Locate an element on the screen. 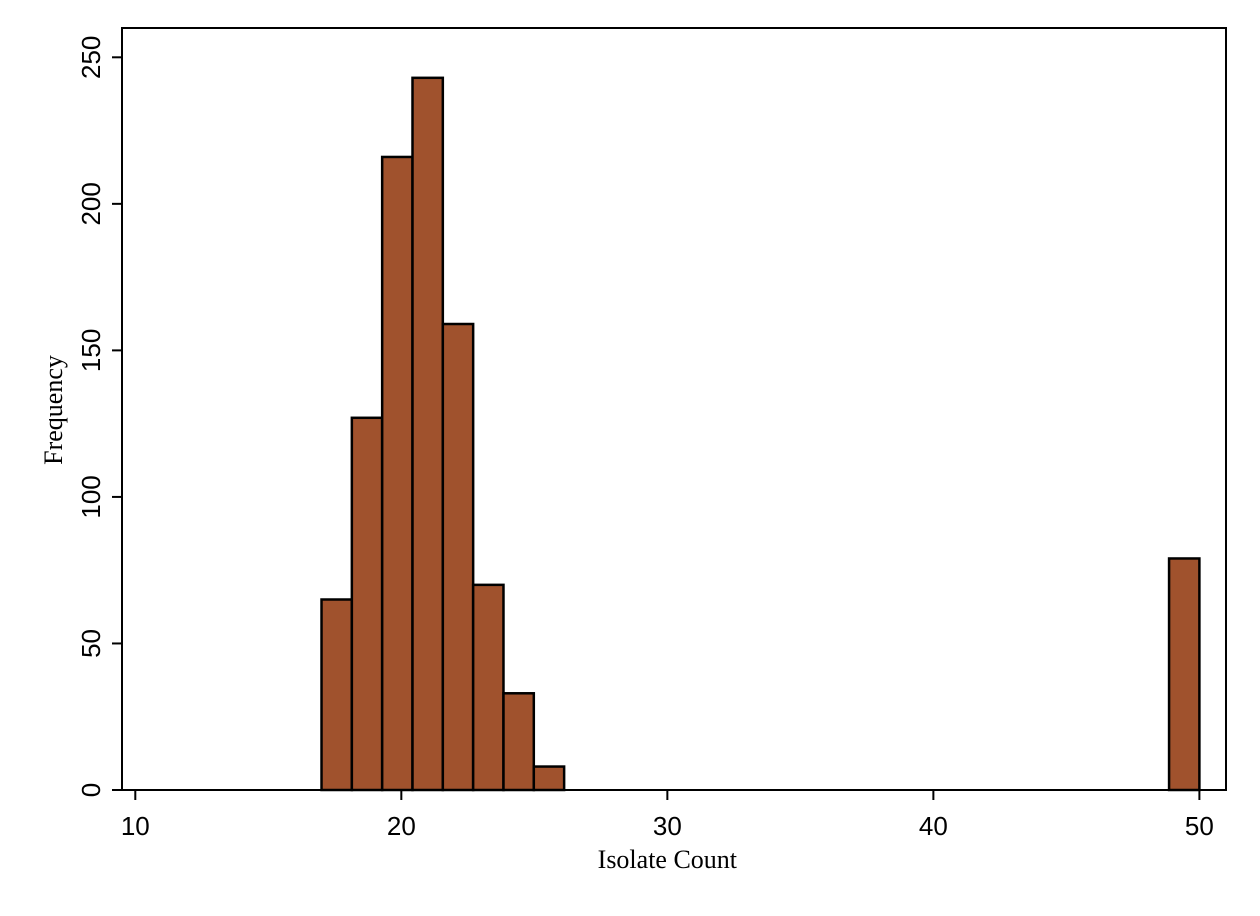 The height and width of the screenshot is (916, 1260). y-tick-label: 150 is located at coordinates (91, 350).